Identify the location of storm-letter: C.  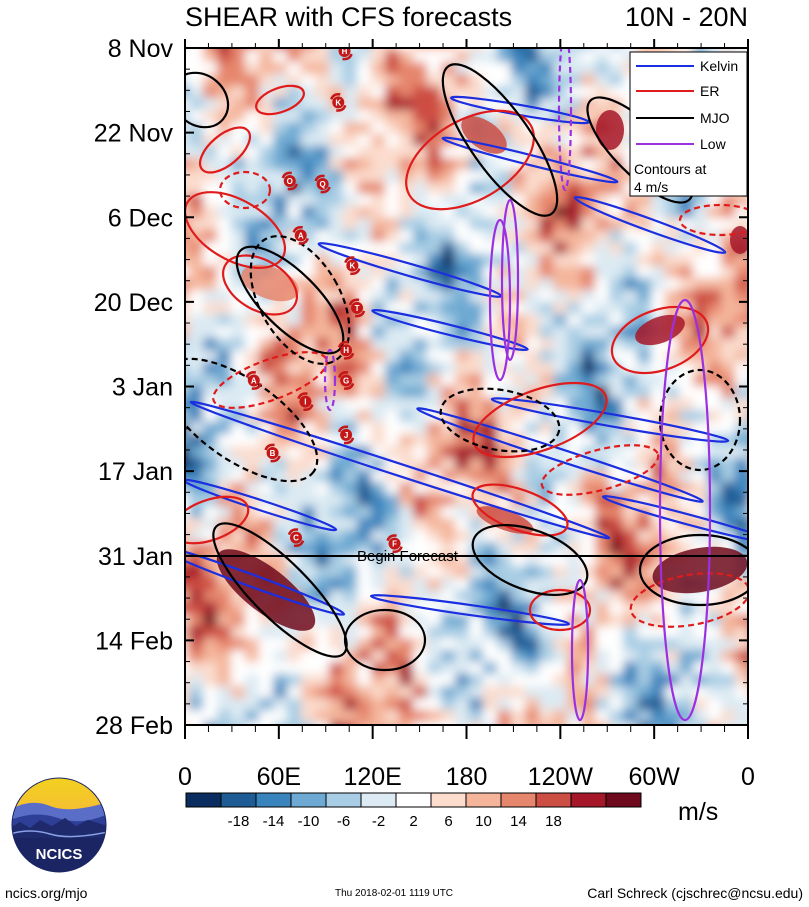
(296, 538).